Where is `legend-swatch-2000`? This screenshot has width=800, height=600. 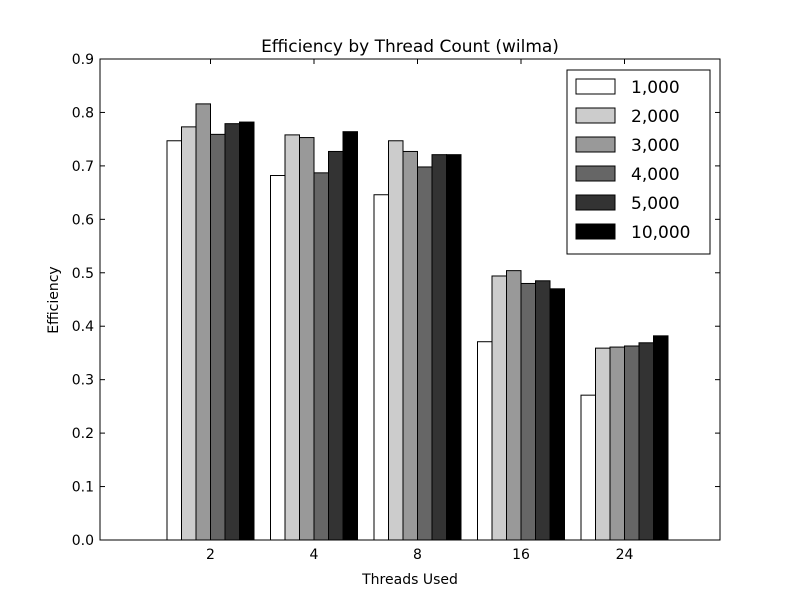 legend-swatch-2000 is located at coordinates (595, 115).